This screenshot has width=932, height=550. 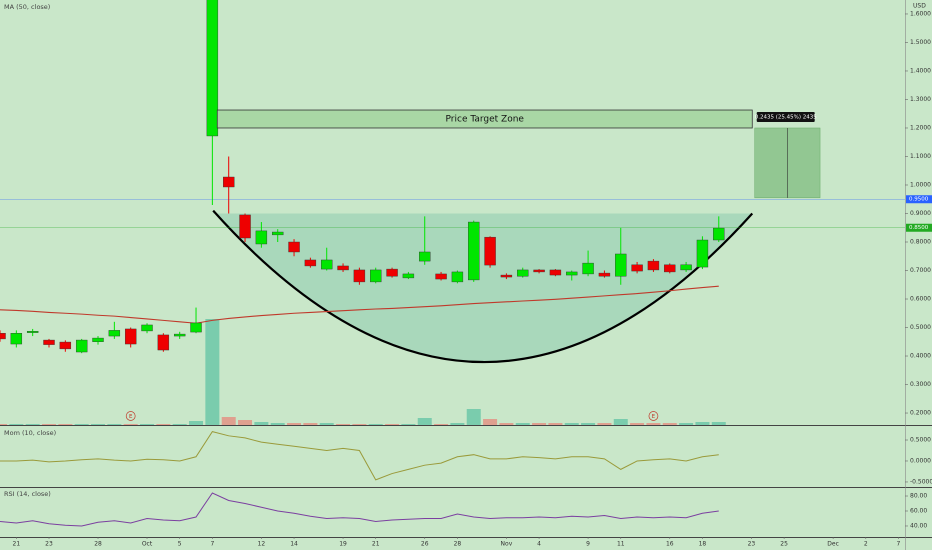 I want to click on y-tick-label: 0.9000, so click(x=920, y=213).